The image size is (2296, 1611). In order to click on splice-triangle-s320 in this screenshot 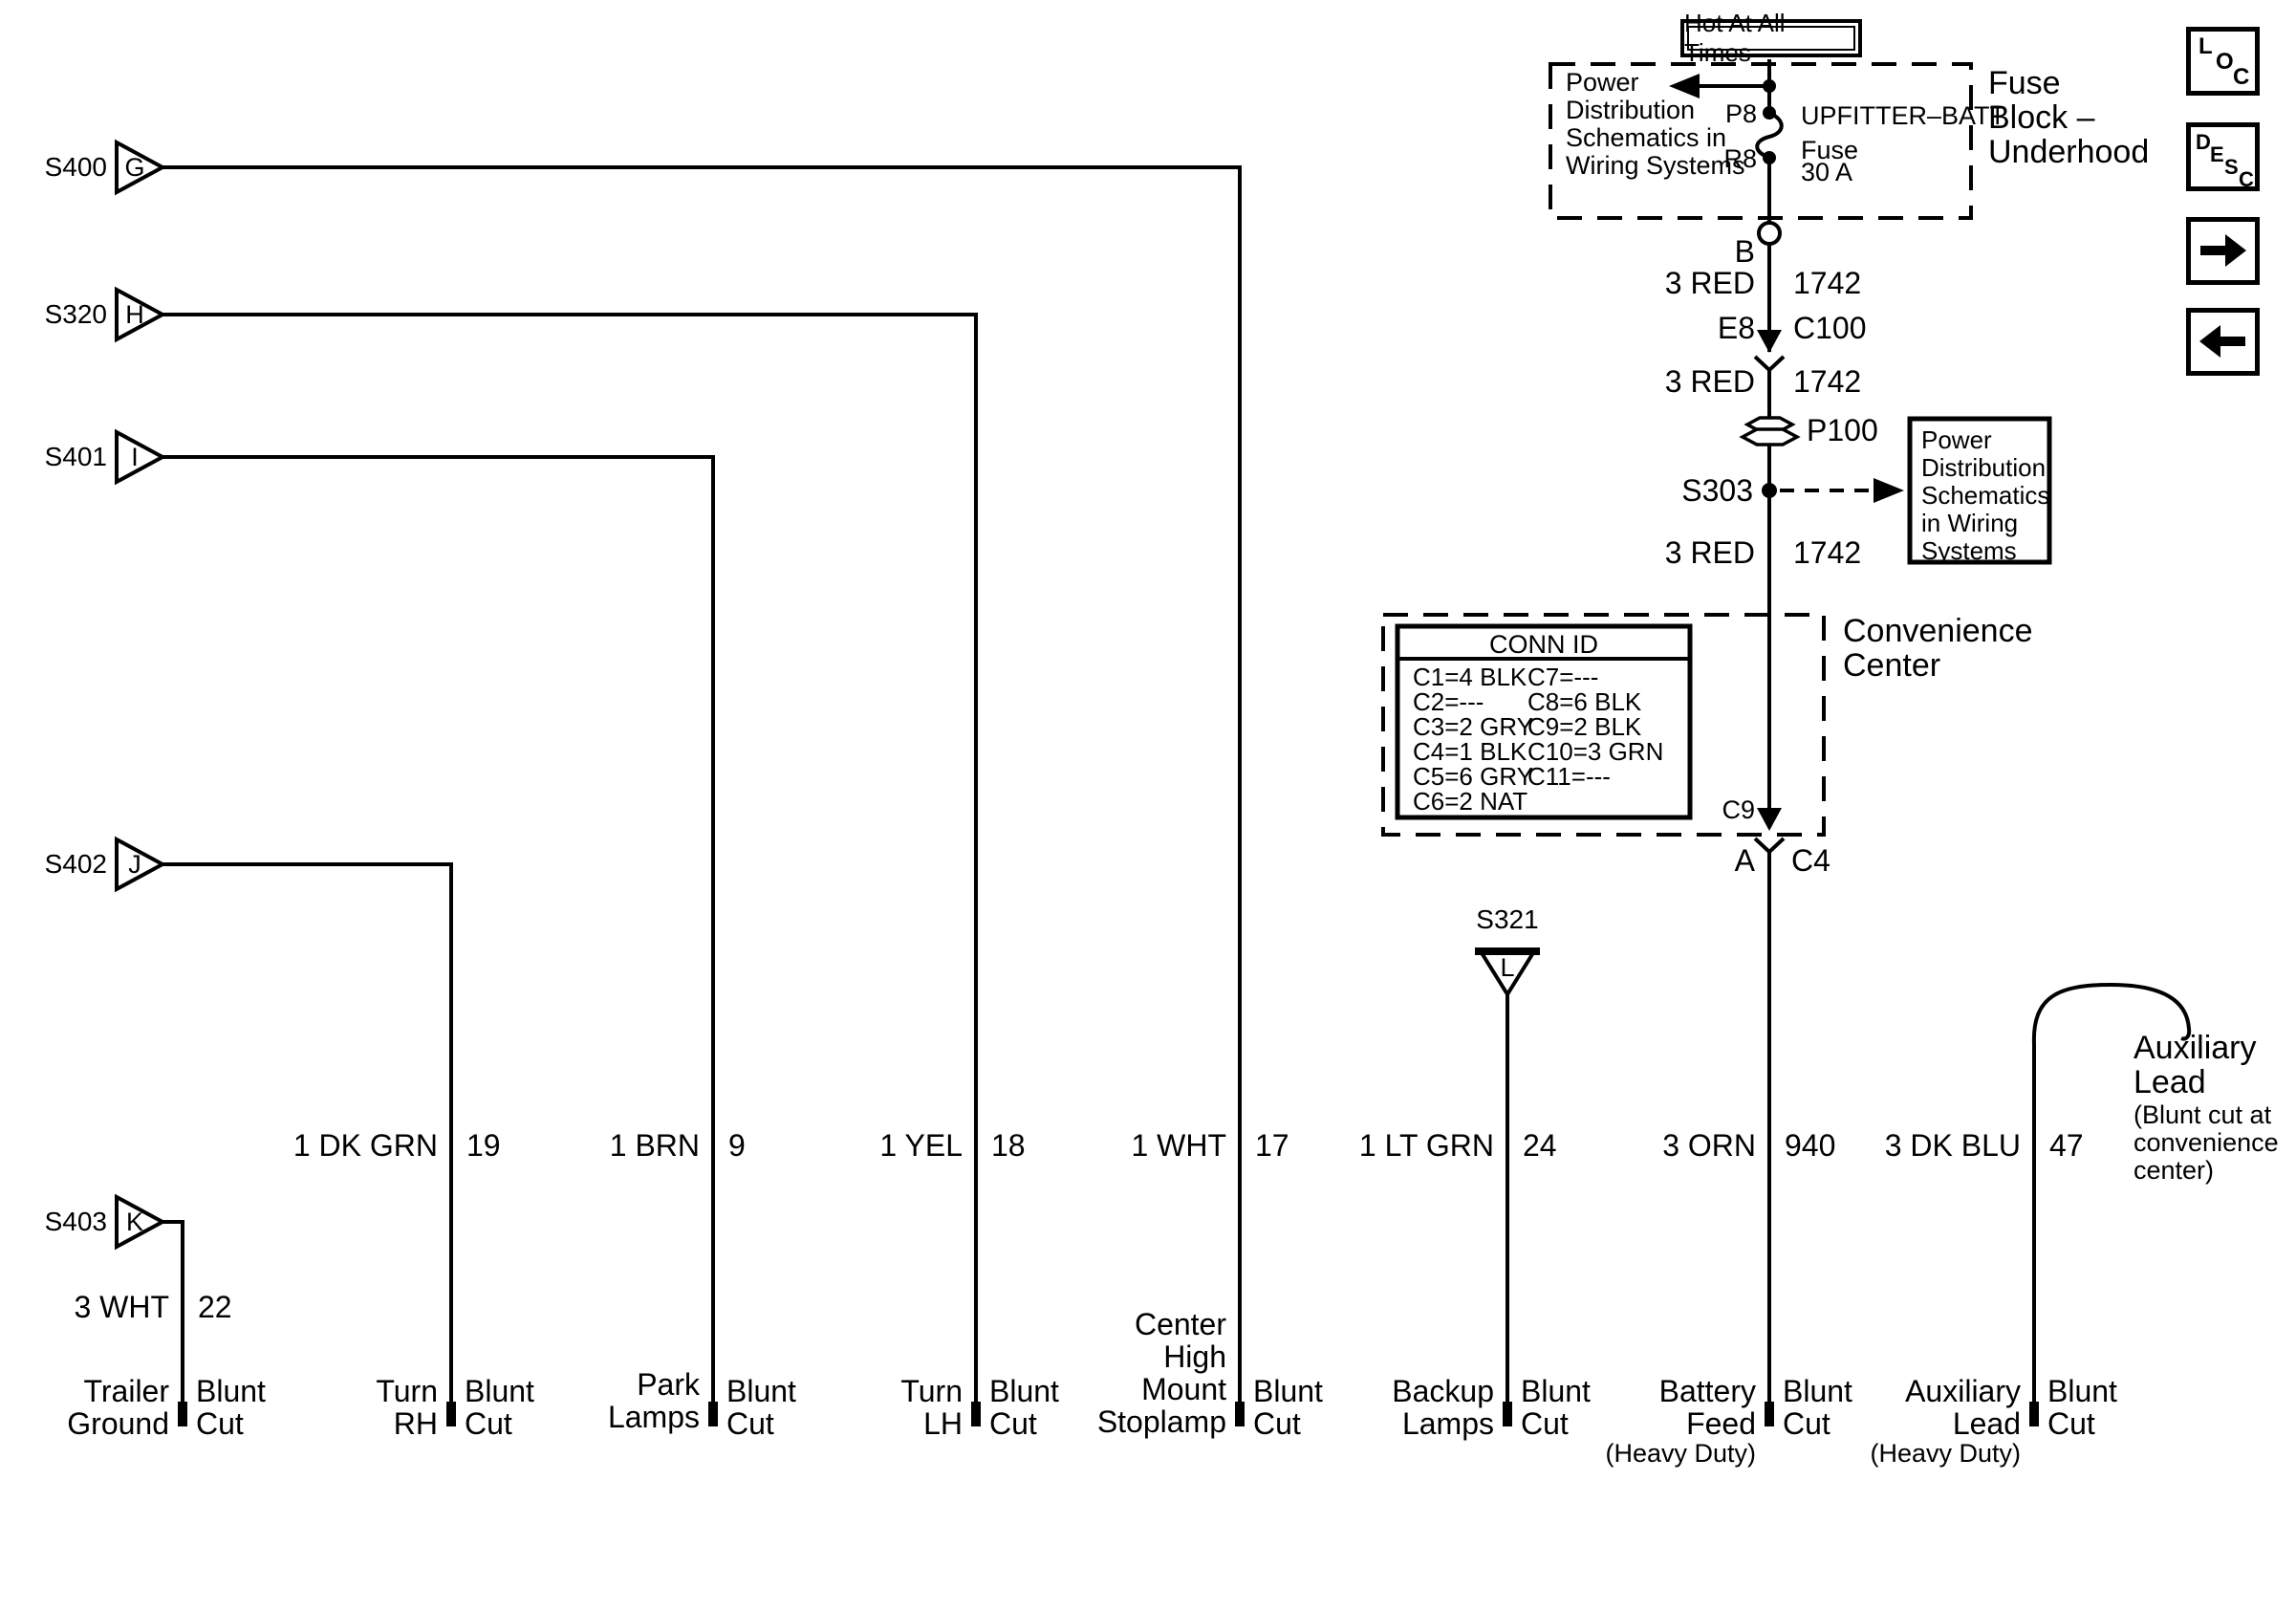, I will do `click(141, 314)`.